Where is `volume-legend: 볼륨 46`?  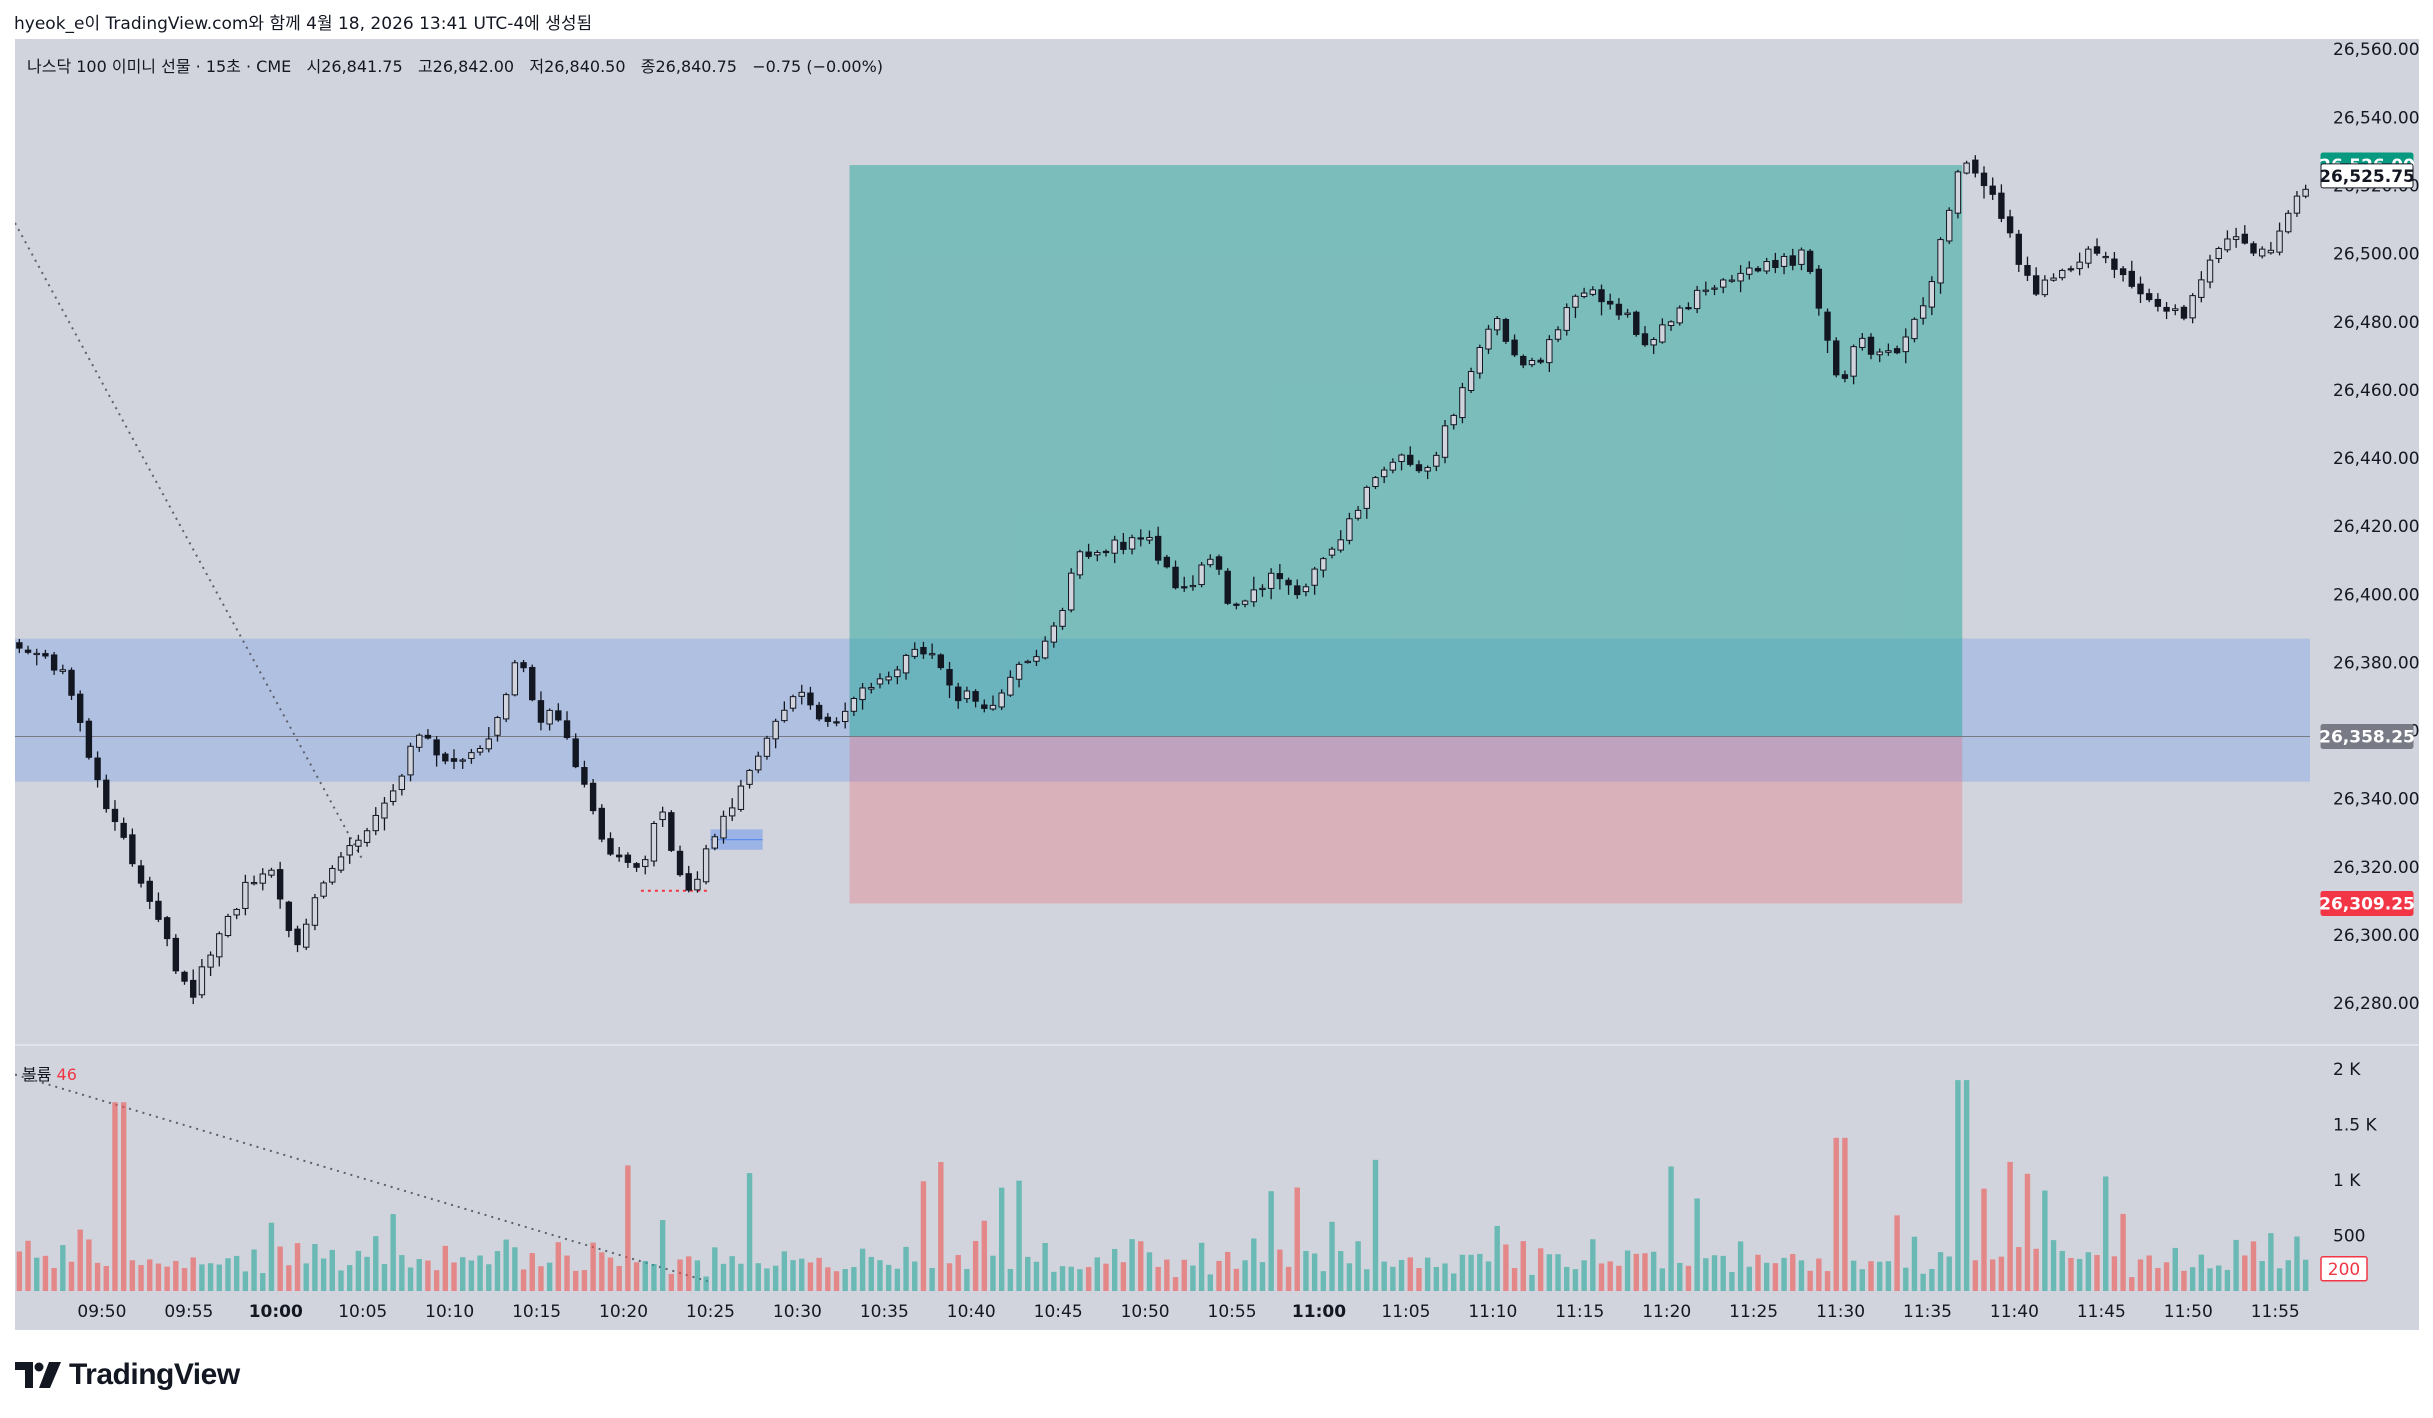 volume-legend: 볼륨 46 is located at coordinates (49, 1073).